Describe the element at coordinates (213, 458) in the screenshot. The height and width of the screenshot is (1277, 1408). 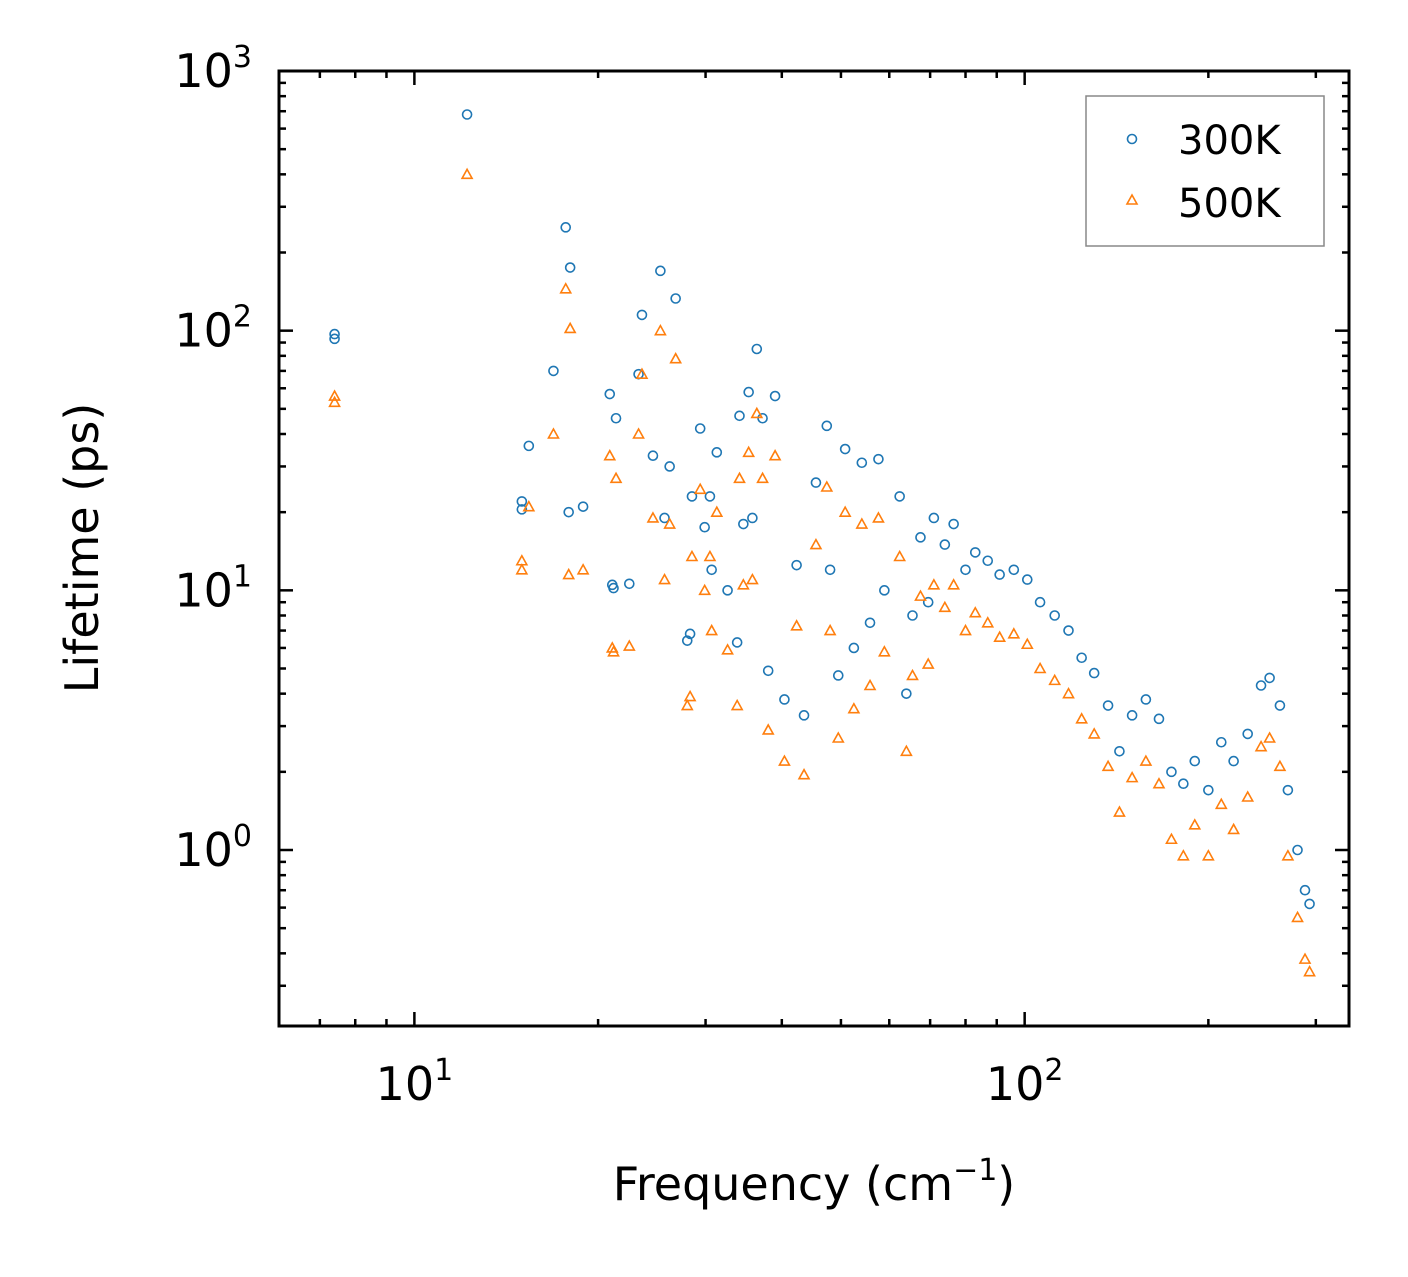
I see `y-tick-labels: 100 101 102 103` at that location.